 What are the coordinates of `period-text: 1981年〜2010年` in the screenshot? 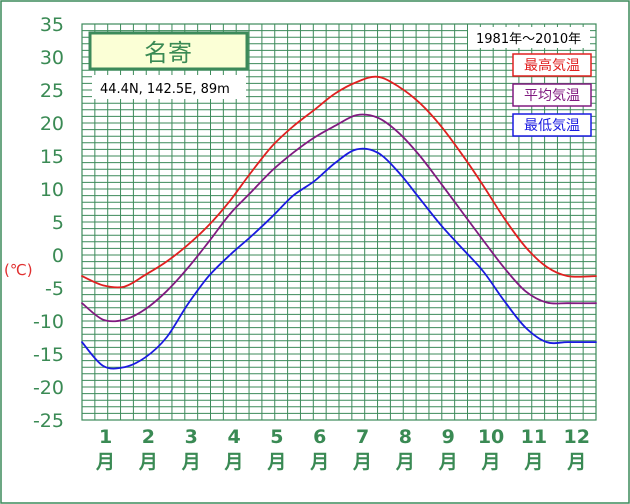 It's located at (528, 39).